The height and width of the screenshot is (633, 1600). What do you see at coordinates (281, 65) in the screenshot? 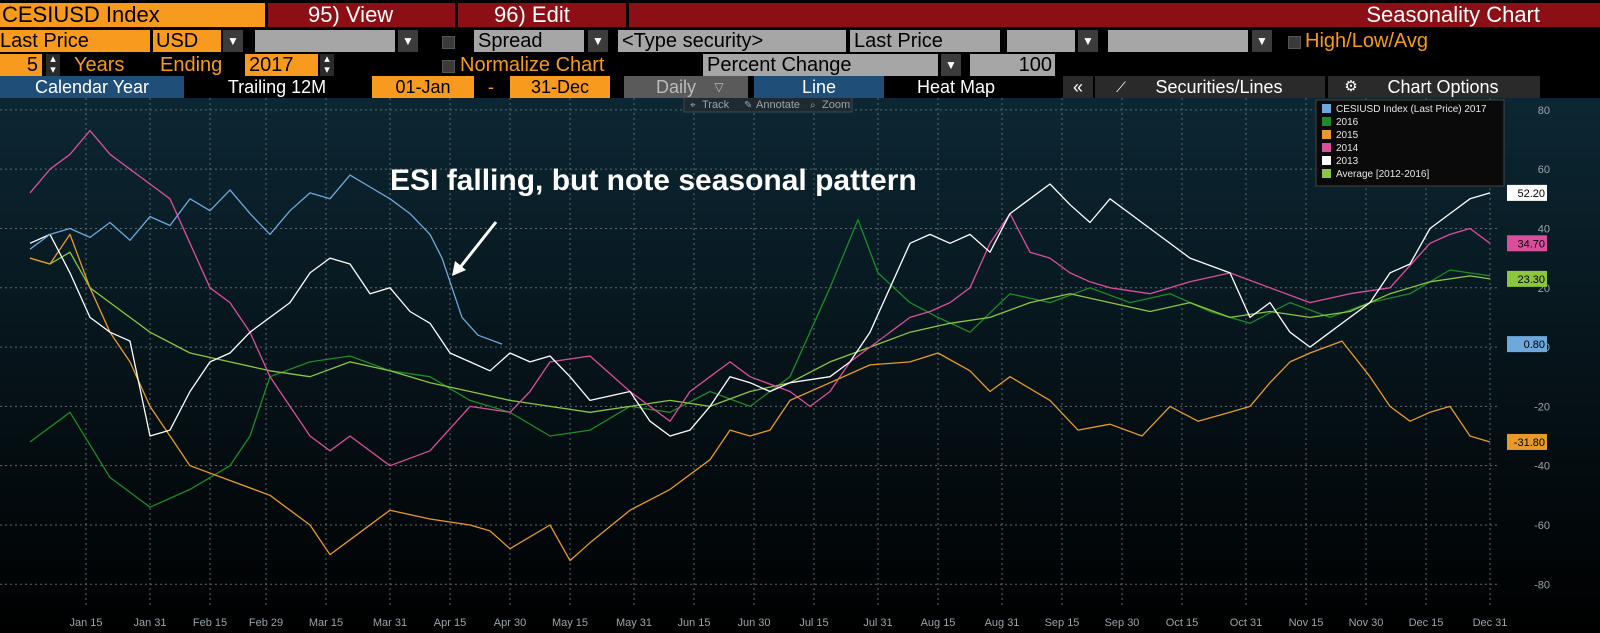
I see `ending-year-input: 2017` at bounding box center [281, 65].